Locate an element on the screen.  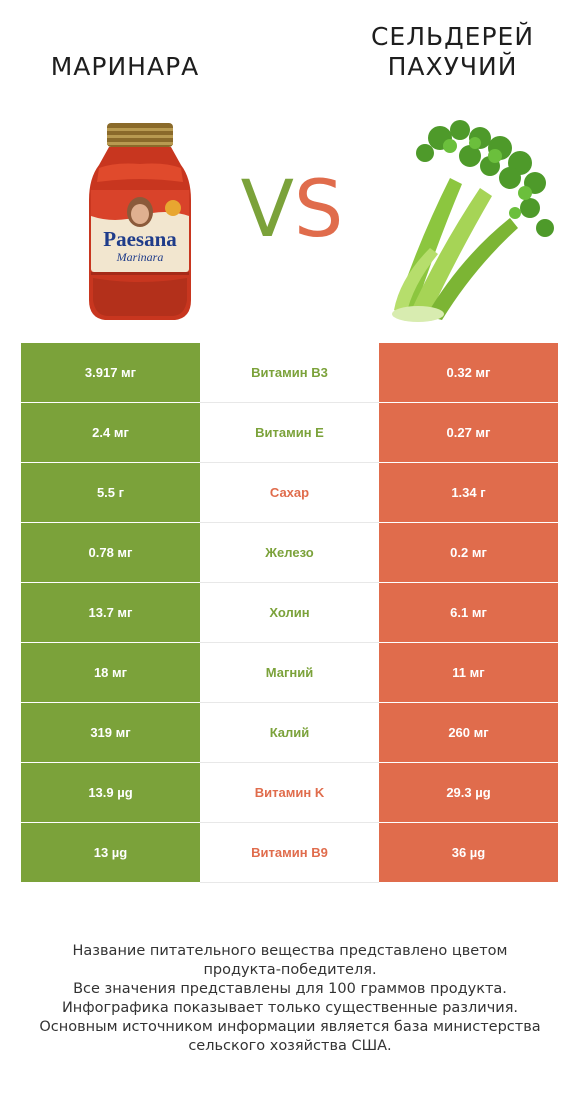
celery-image is located at coordinates (473, 221).